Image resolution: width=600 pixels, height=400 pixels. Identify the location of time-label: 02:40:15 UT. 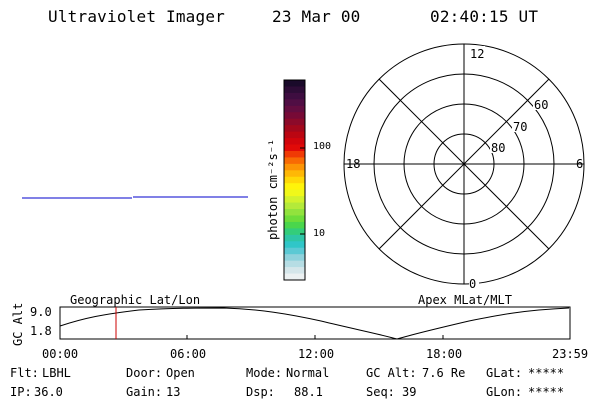
(484, 16).